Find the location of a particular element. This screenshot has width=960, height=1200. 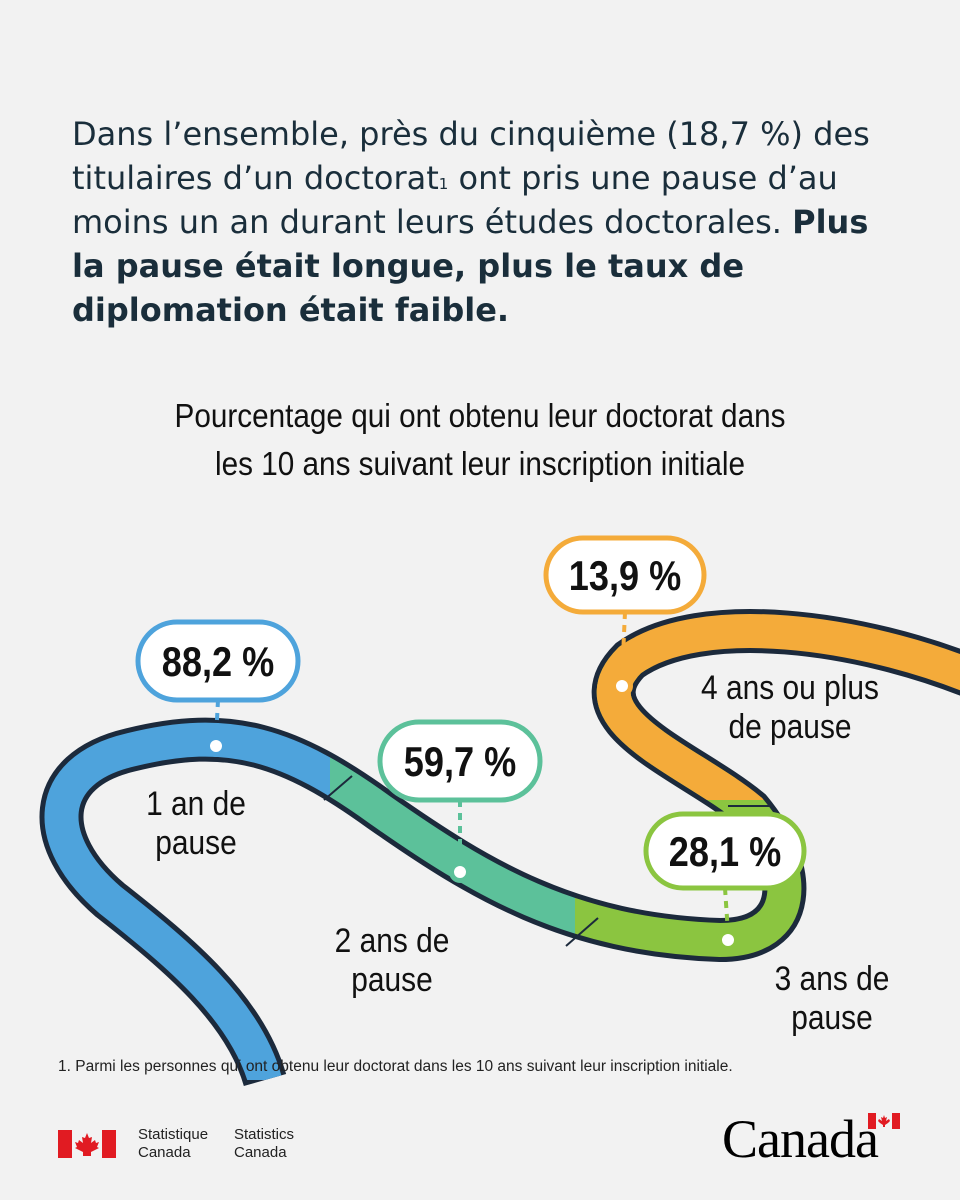

signature-fr: Statistique Canada is located at coordinates (173, 1144).